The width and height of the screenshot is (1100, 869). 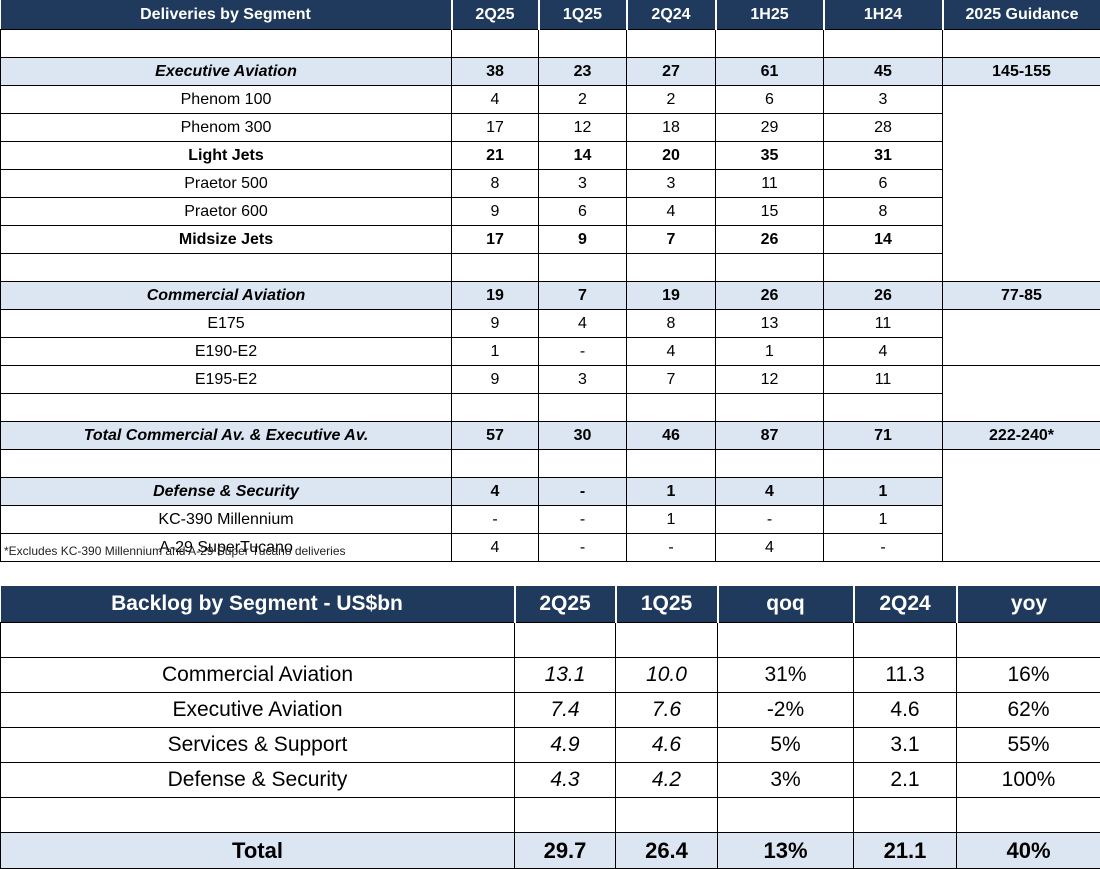 I want to click on cell-value: 18, so click(x=671, y=127).